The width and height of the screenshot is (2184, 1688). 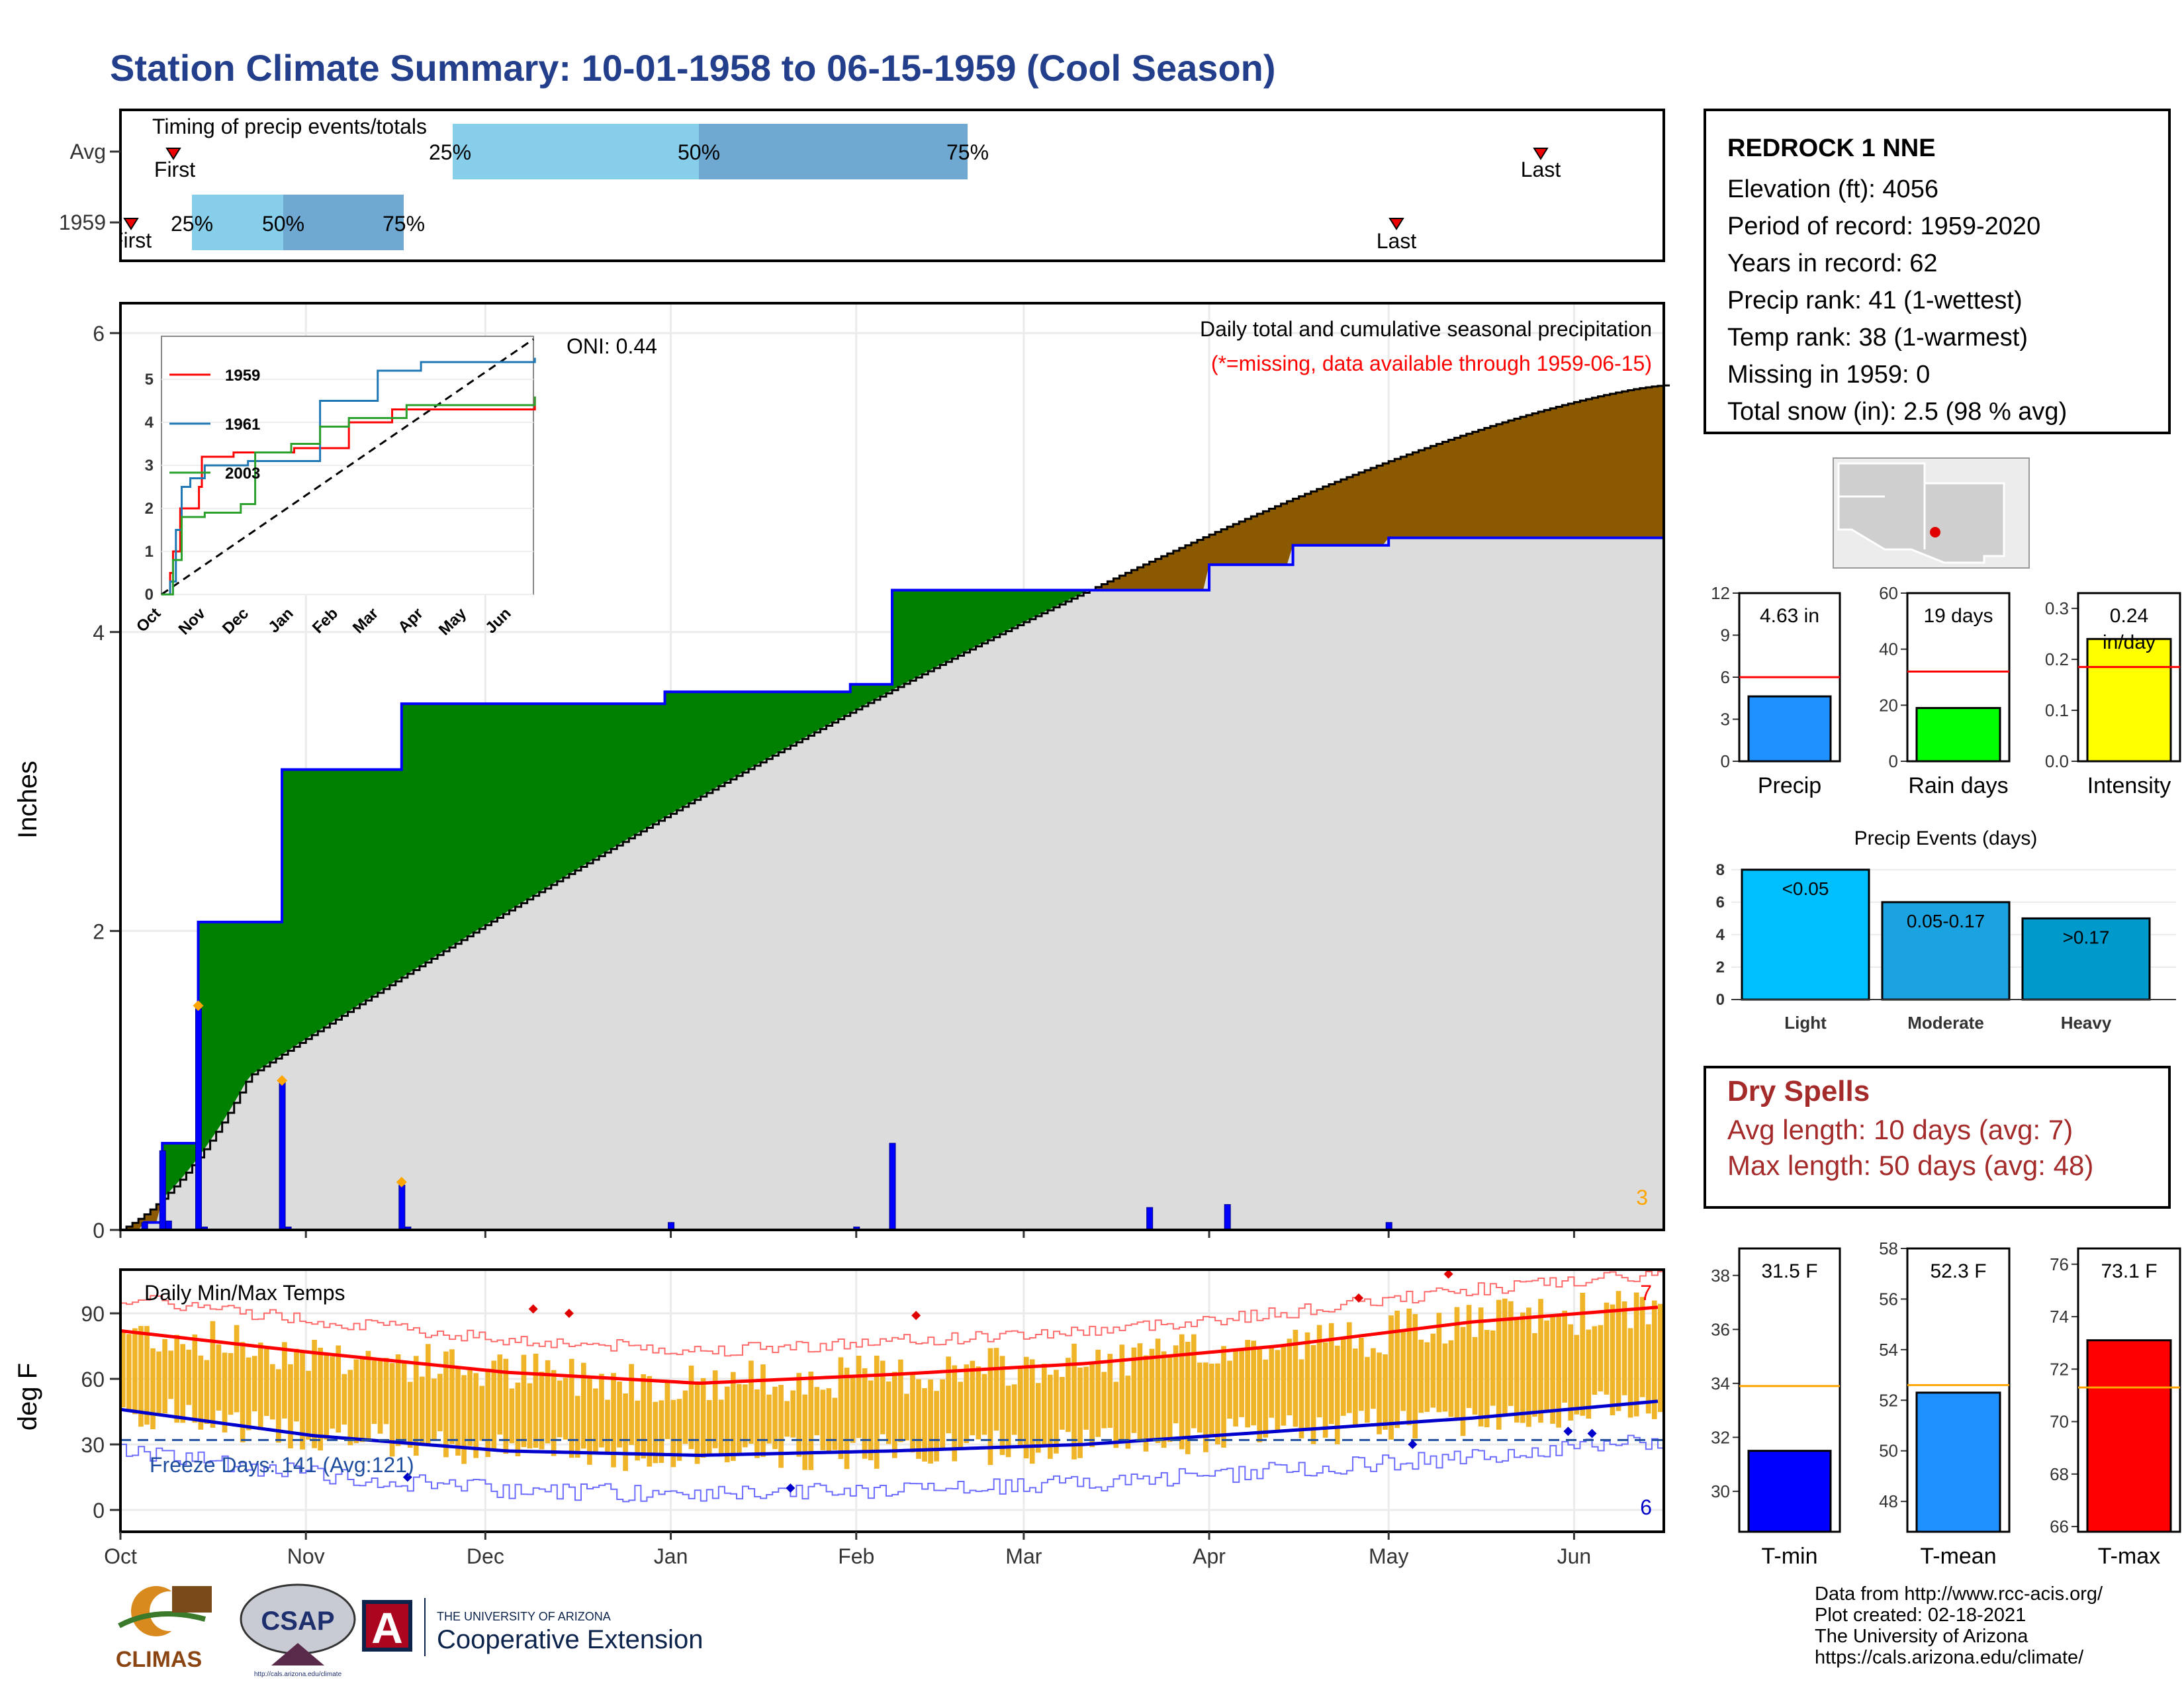 What do you see at coordinates (162, 1190) in the screenshot?
I see `daily-precip-bar` at bounding box center [162, 1190].